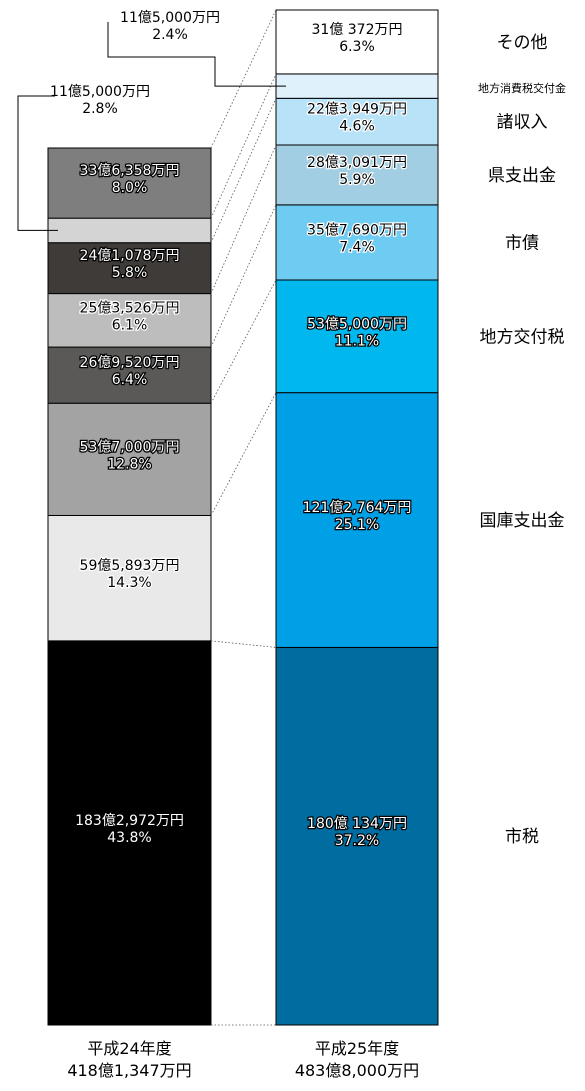 This screenshot has height=1091, width=585. Describe the element at coordinates (357, 47) in the screenshot. I see `segment-percent: 6.3%` at that location.